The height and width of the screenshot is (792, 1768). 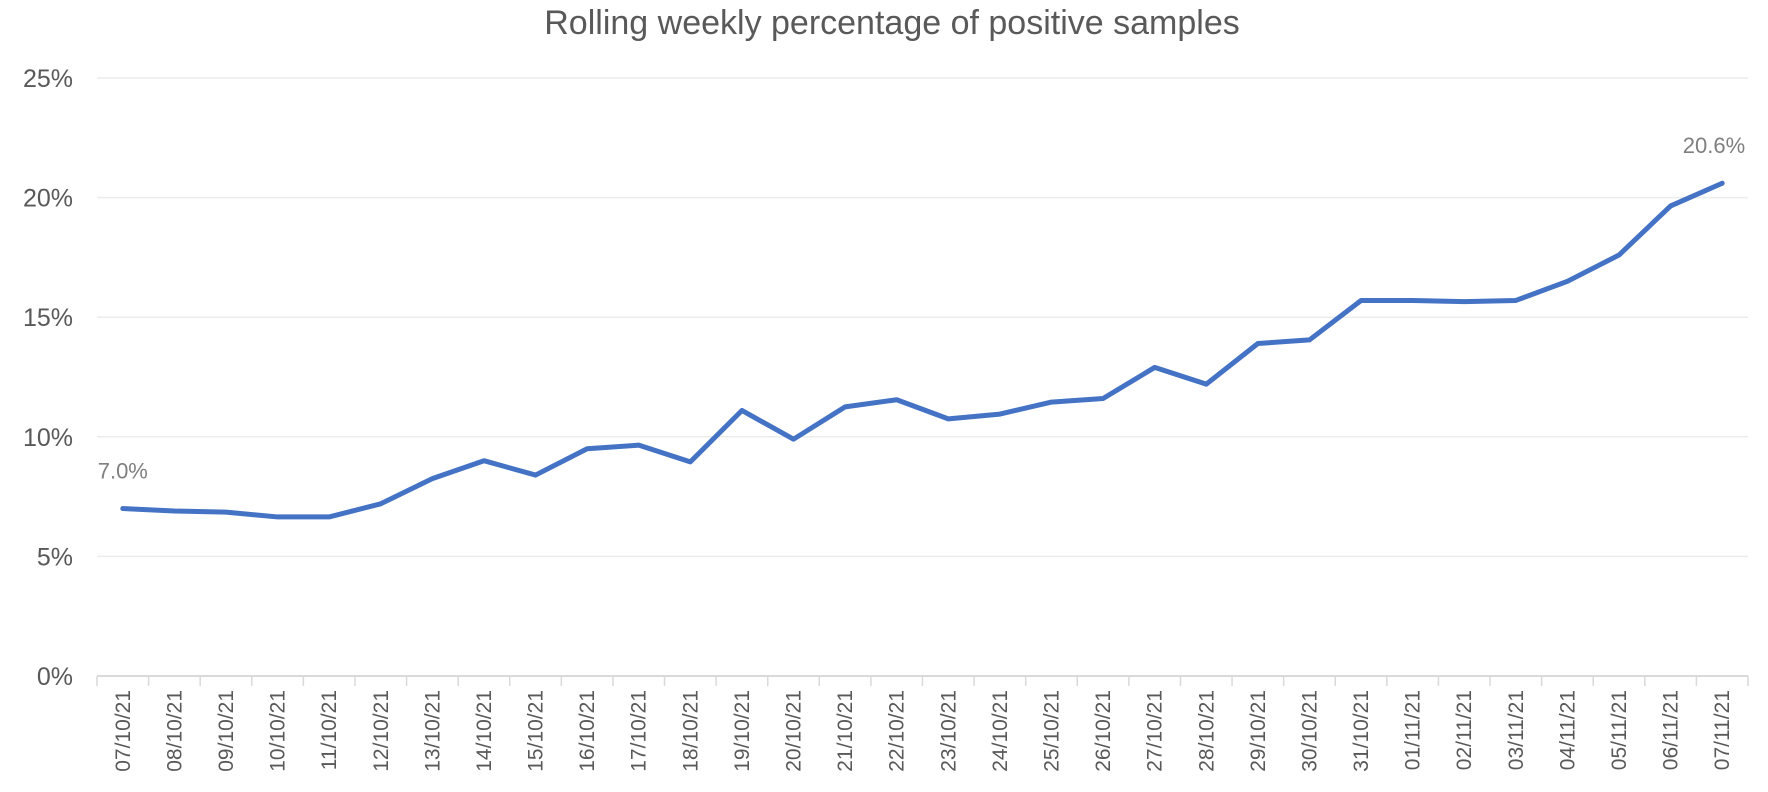 I want to click on x-tick-label: 07/11/21, so click(x=1722, y=730).